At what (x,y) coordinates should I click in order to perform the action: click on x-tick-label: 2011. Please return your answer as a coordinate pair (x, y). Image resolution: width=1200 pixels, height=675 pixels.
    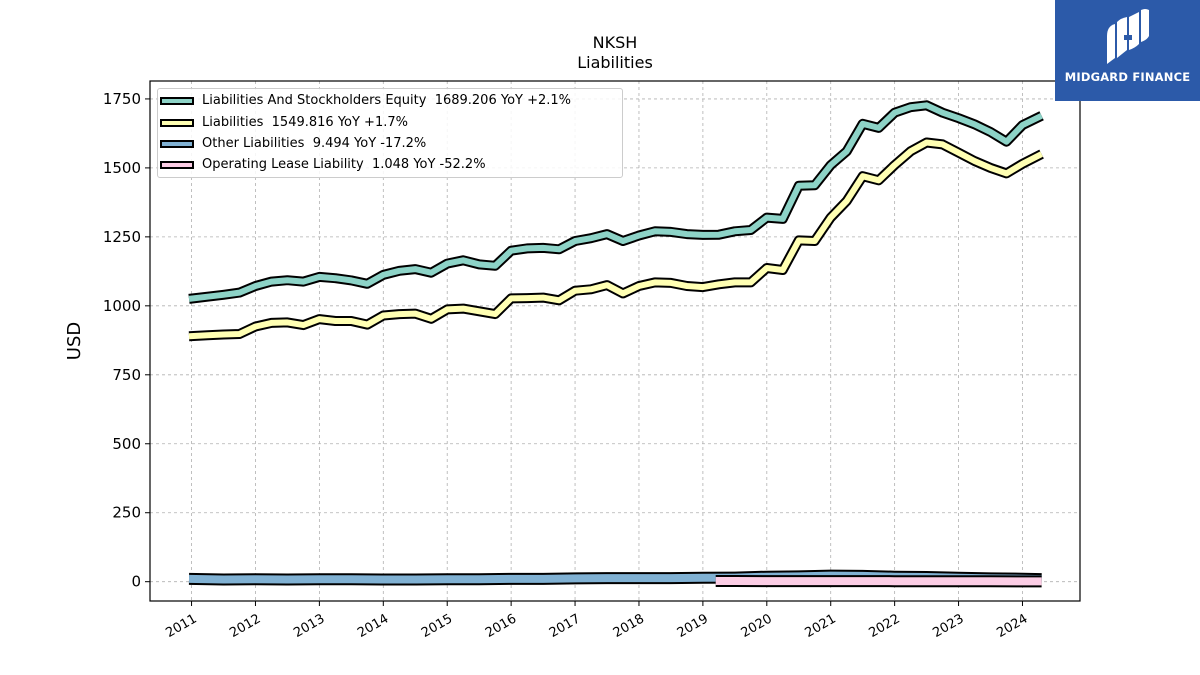
    Looking at the image, I should click on (181, 626).